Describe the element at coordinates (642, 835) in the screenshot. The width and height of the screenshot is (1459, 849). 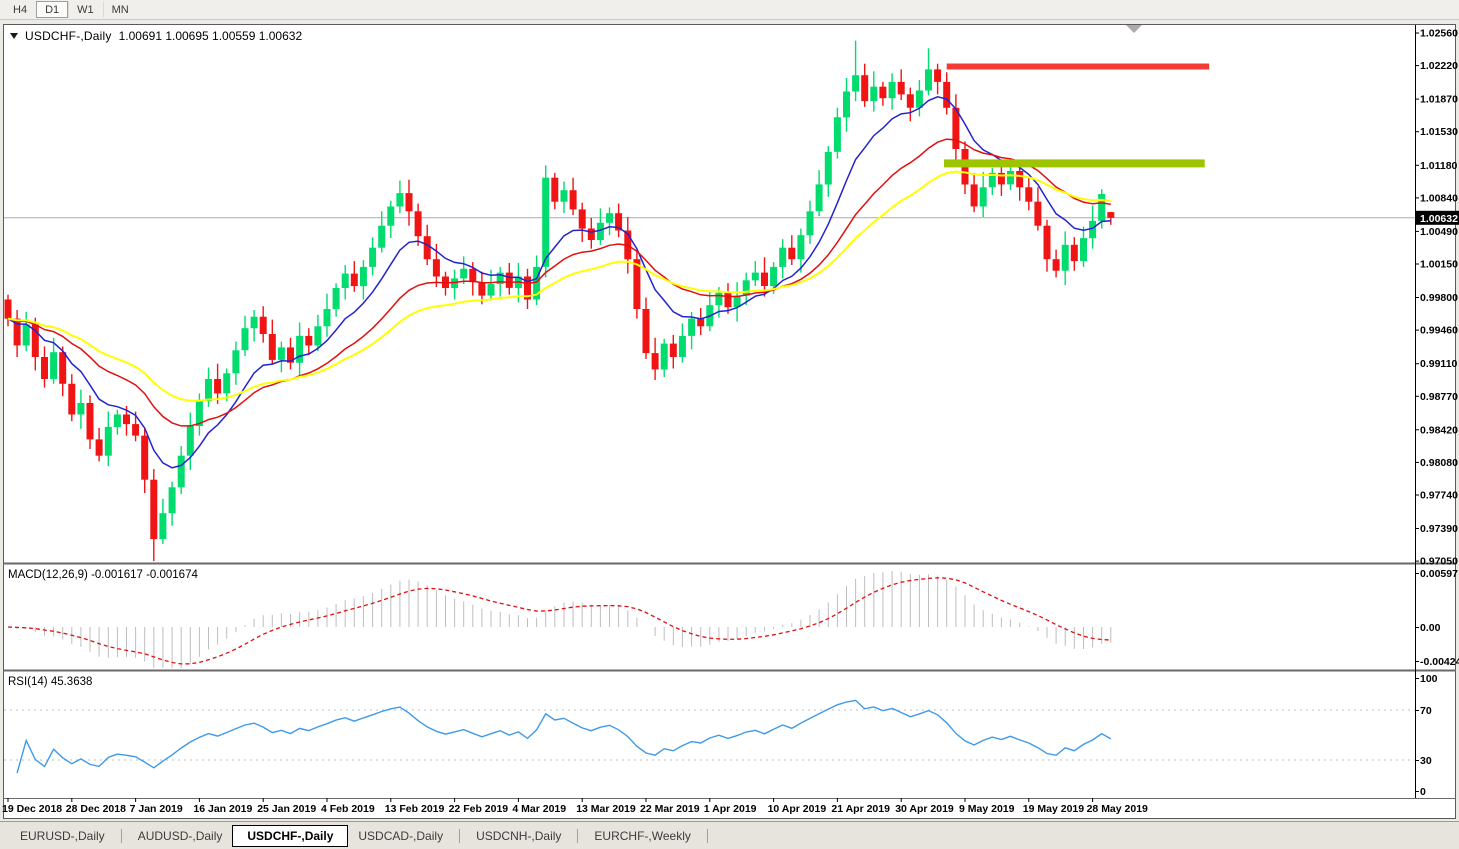
I see `tab-eurchf-weekly: EURCHF-,Weekly` at that location.